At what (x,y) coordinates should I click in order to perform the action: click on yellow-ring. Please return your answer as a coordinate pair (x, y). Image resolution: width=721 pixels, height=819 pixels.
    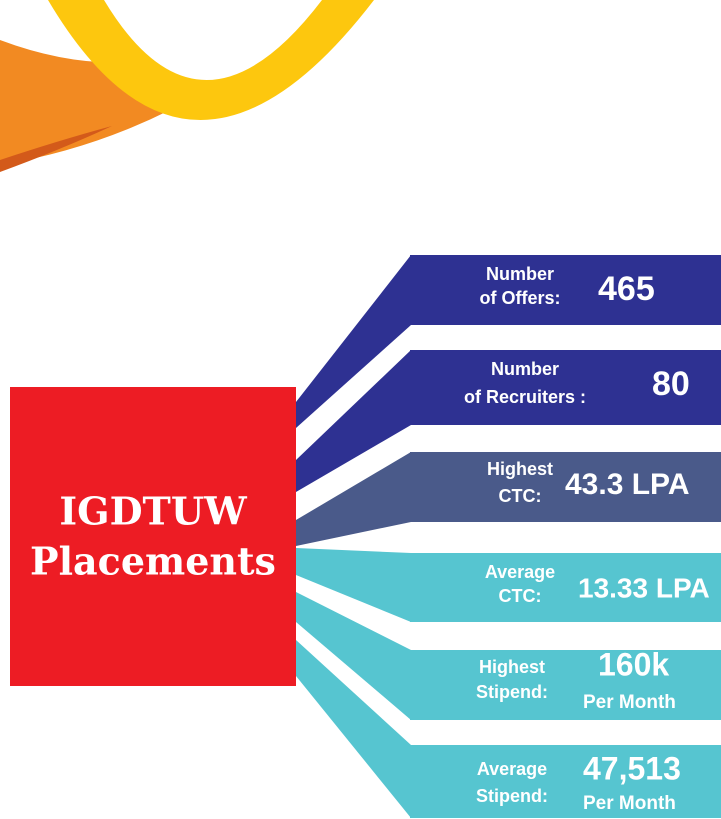
    Looking at the image, I should click on (211, 60).